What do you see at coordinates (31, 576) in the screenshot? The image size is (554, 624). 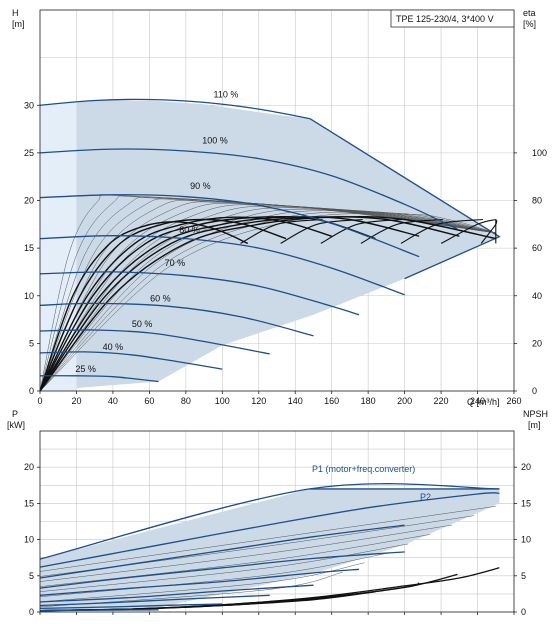 I see `p-tick-label: 5` at bounding box center [31, 576].